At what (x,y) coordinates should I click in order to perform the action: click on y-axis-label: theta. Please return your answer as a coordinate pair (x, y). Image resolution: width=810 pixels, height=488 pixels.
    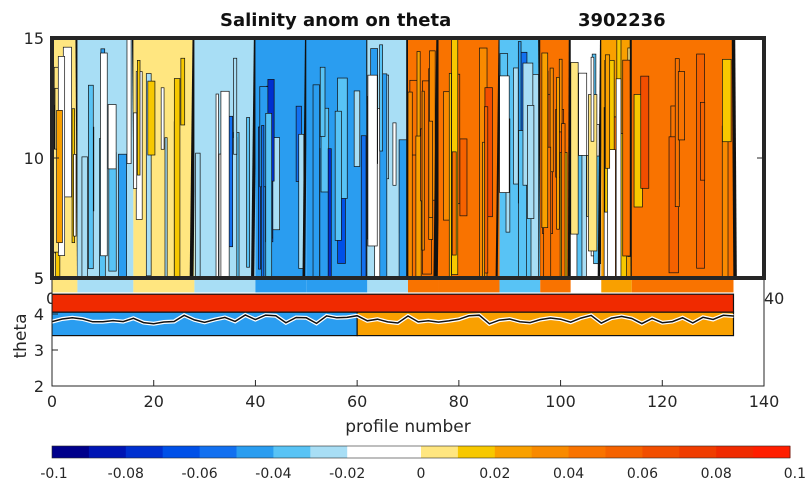
    Looking at the image, I should click on (21, 336).